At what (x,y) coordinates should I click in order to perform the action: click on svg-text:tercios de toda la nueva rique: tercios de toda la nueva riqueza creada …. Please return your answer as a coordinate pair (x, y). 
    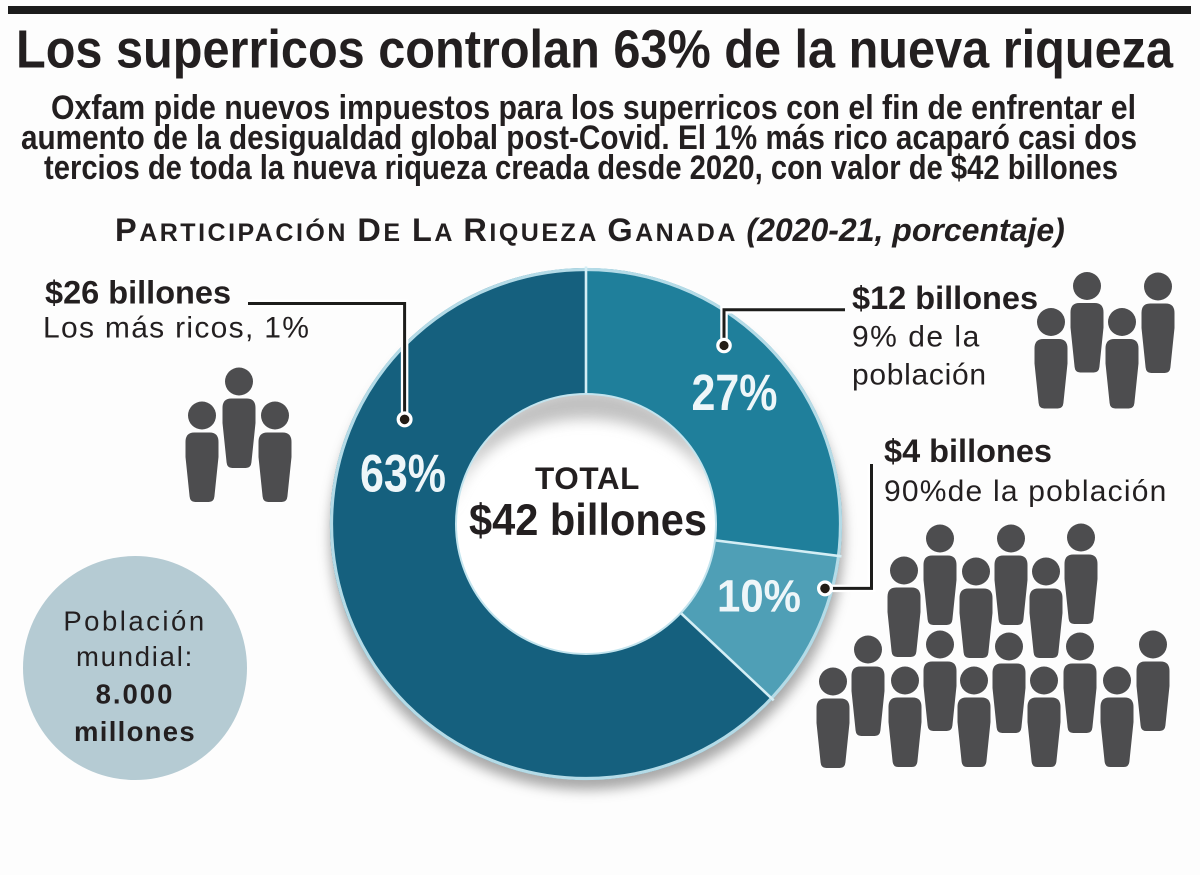
    Looking at the image, I should click on (581, 168).